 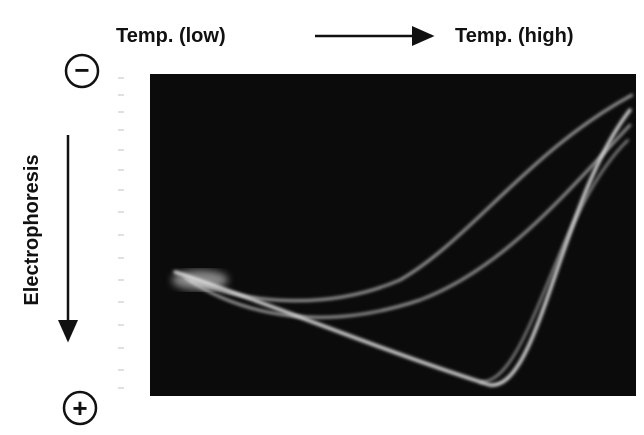 I want to click on plus-sign: +, so click(x=79, y=408).